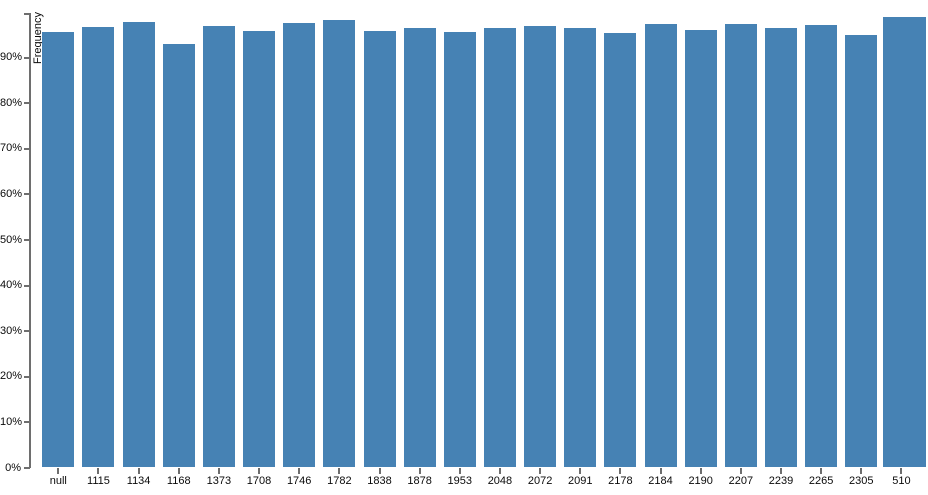 This screenshot has height=495, width=928. What do you see at coordinates (660, 481) in the screenshot?
I see `x-tick-label: 2184` at bounding box center [660, 481].